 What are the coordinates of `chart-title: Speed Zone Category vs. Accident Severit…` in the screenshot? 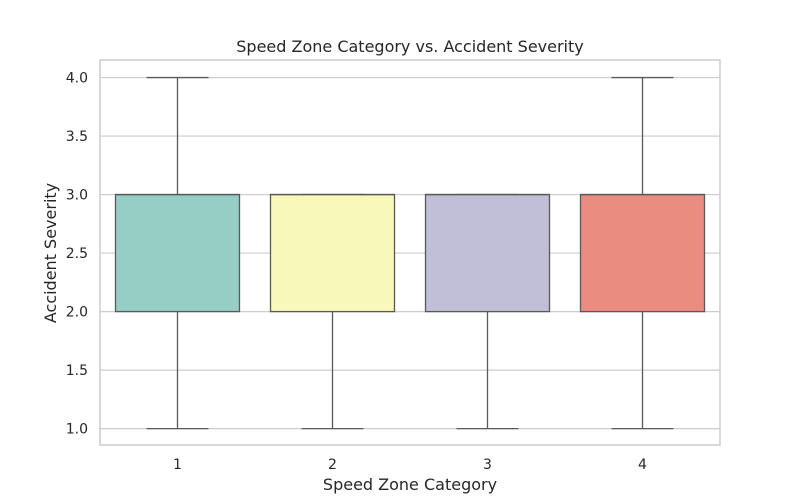 It's located at (410, 46).